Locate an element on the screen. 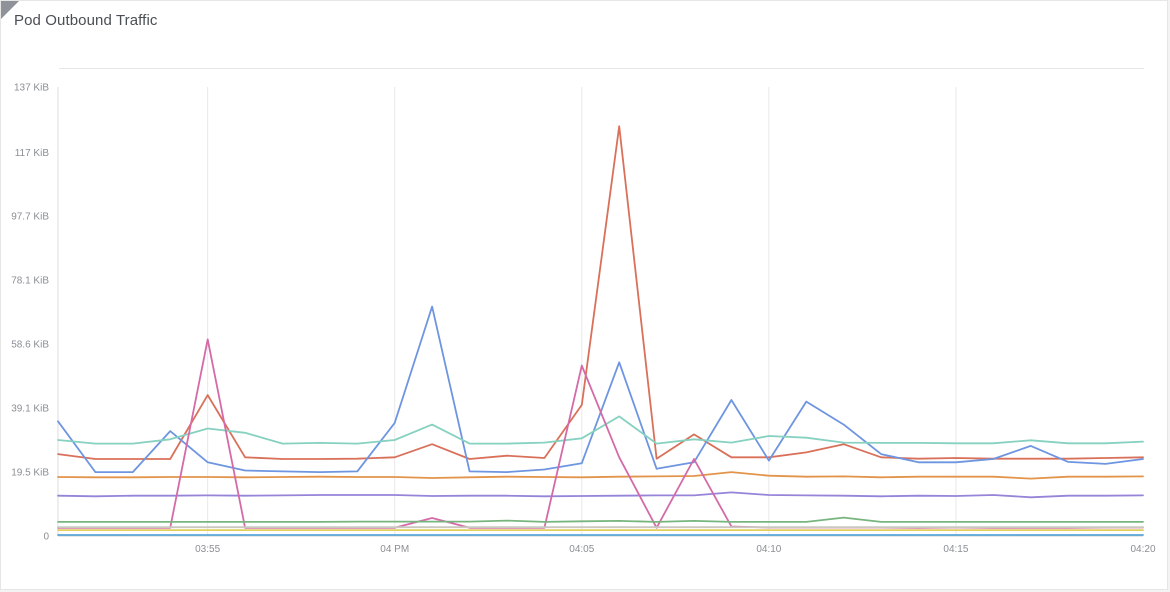 The width and height of the screenshot is (1170, 592). panel-corner-marker is located at coordinates (10, 10).